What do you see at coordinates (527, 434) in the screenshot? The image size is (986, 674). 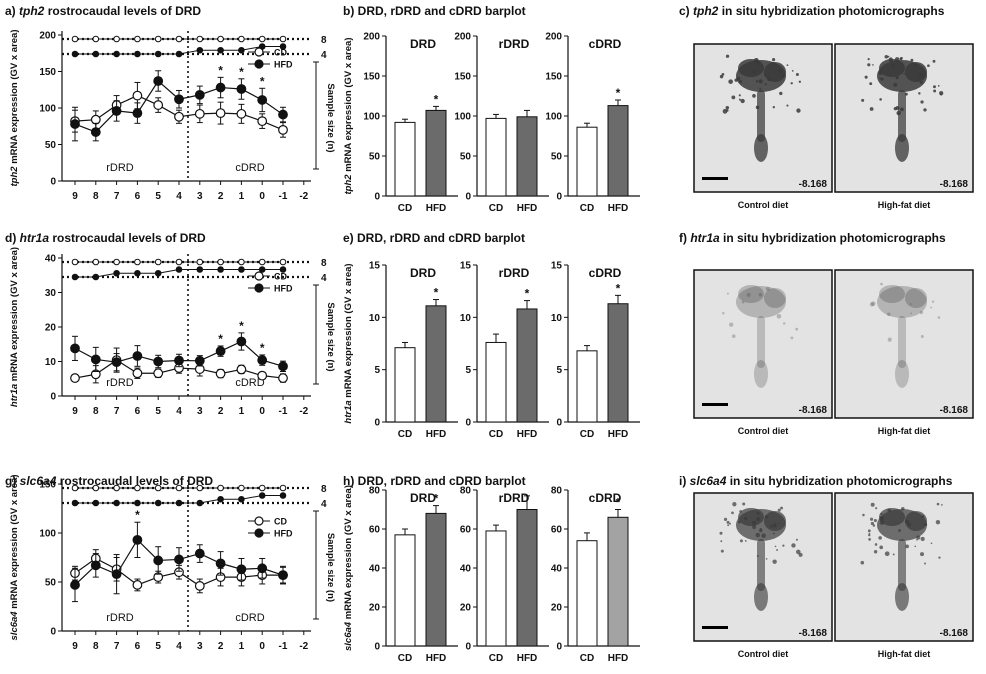 I see `x-tick-label: HFD` at bounding box center [527, 434].